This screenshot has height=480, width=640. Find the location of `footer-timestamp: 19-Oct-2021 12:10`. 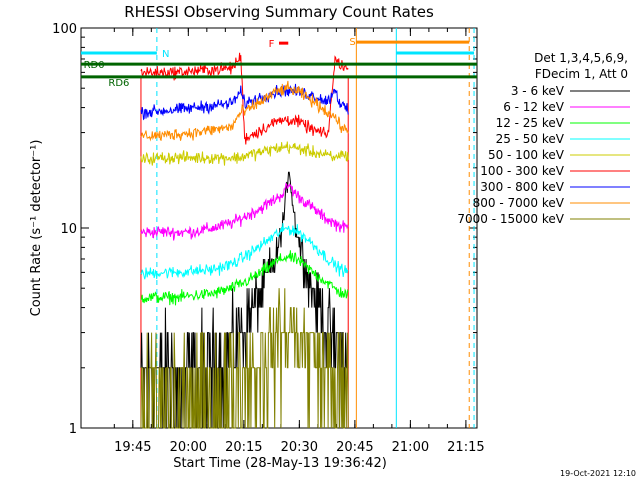

footer-timestamp: 19-Oct-2021 12:10 is located at coordinates (598, 473).